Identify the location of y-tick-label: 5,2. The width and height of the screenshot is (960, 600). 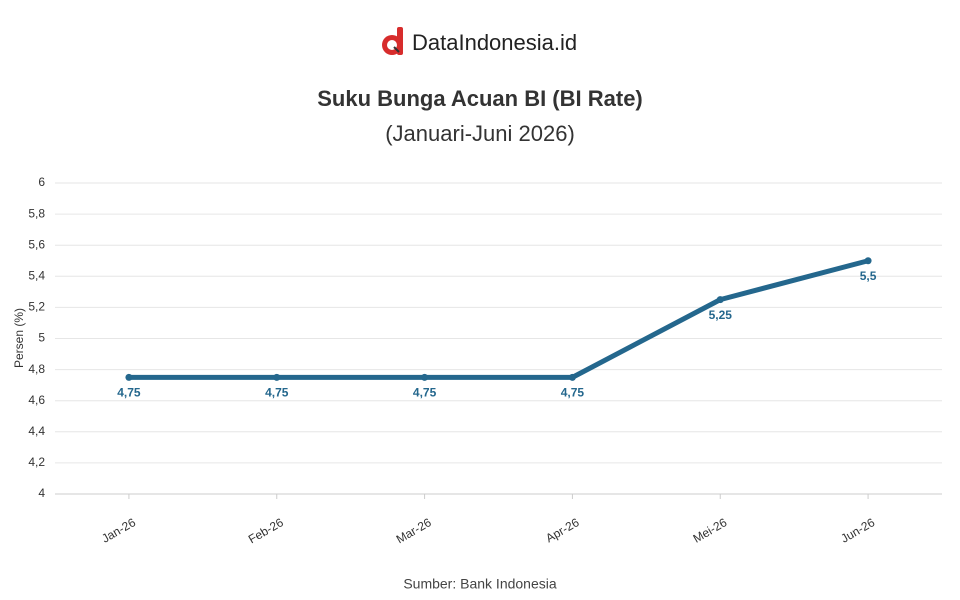
(36, 307).